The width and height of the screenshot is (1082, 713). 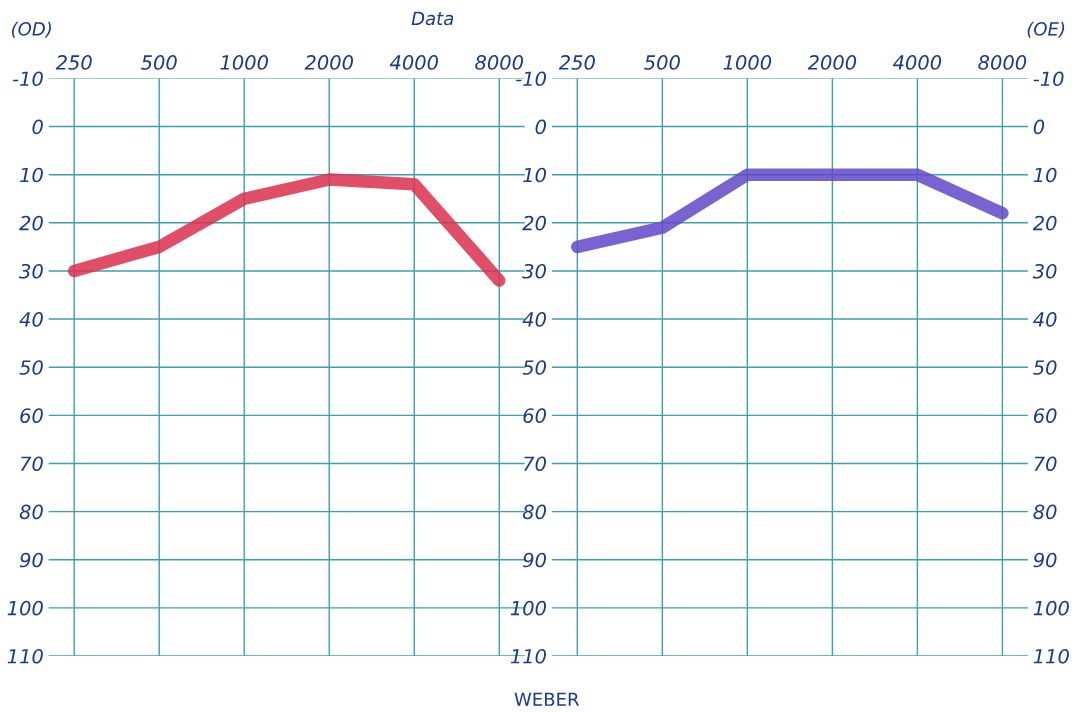 What do you see at coordinates (1045, 560) in the screenshot?
I see `y2-tick-label: 90` at bounding box center [1045, 560].